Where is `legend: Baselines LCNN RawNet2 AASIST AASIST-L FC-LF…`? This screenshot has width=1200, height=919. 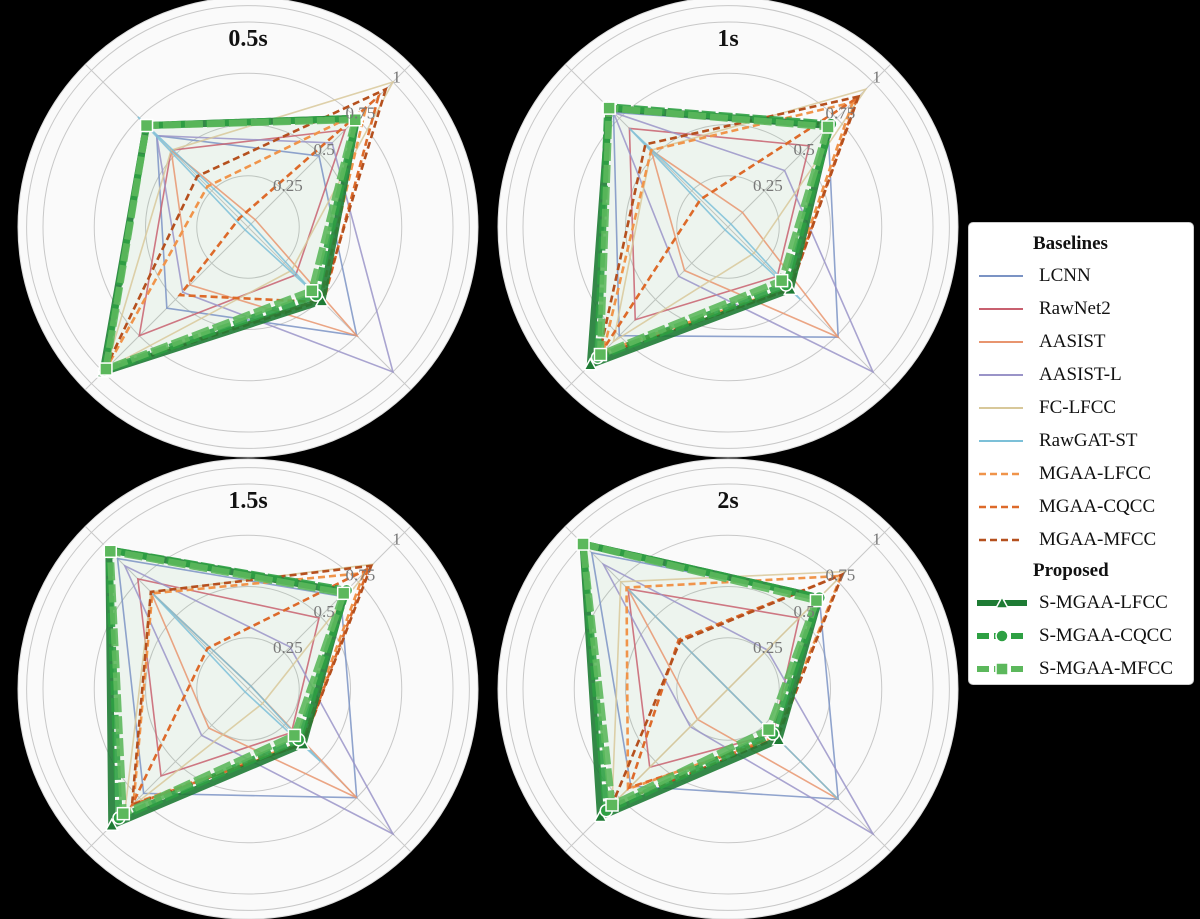
legend: Baselines LCNN RawNet2 AASIST AASIST-L FC-LF… is located at coordinates (1081, 453).